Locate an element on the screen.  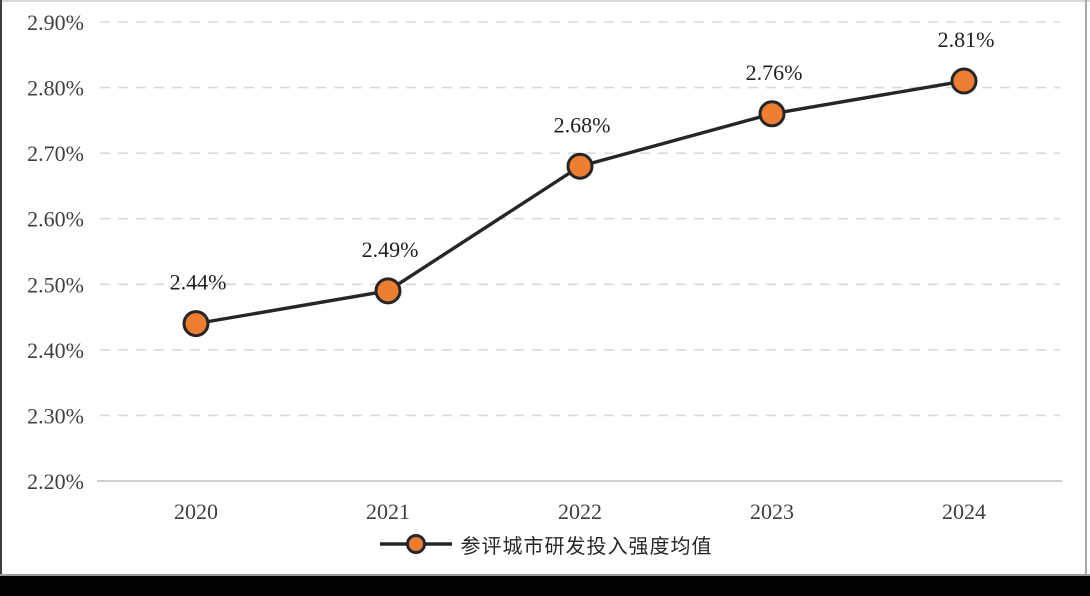
x-tick-label: 2023 is located at coordinates (772, 511).